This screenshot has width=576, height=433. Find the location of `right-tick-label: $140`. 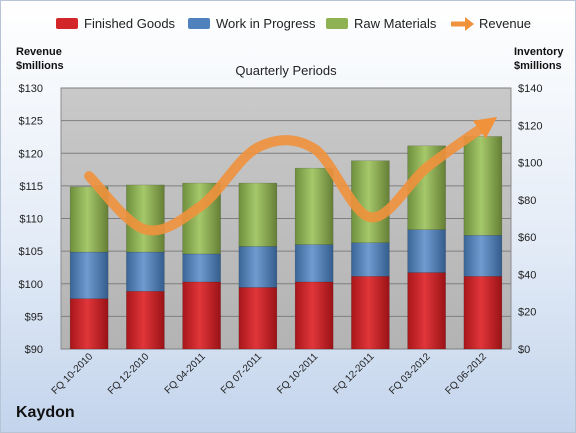

right-tick-label: $140 is located at coordinates (530, 89).